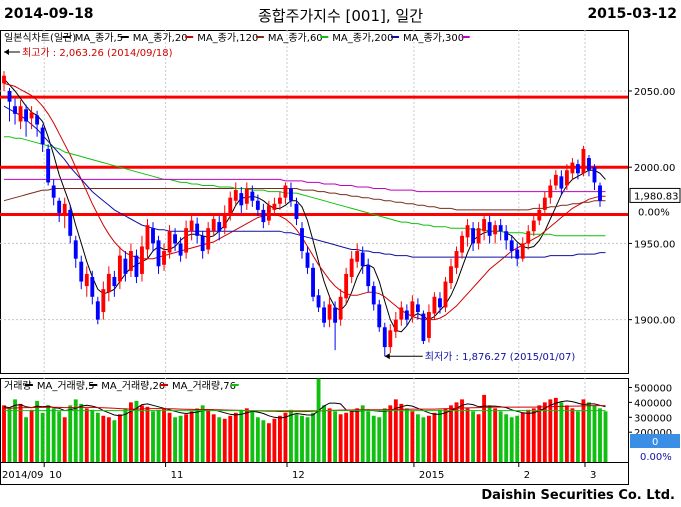 This screenshot has width=681, height=507. Describe the element at coordinates (656, 196) in the screenshot. I see `current-value: 1,980.83` at that location.